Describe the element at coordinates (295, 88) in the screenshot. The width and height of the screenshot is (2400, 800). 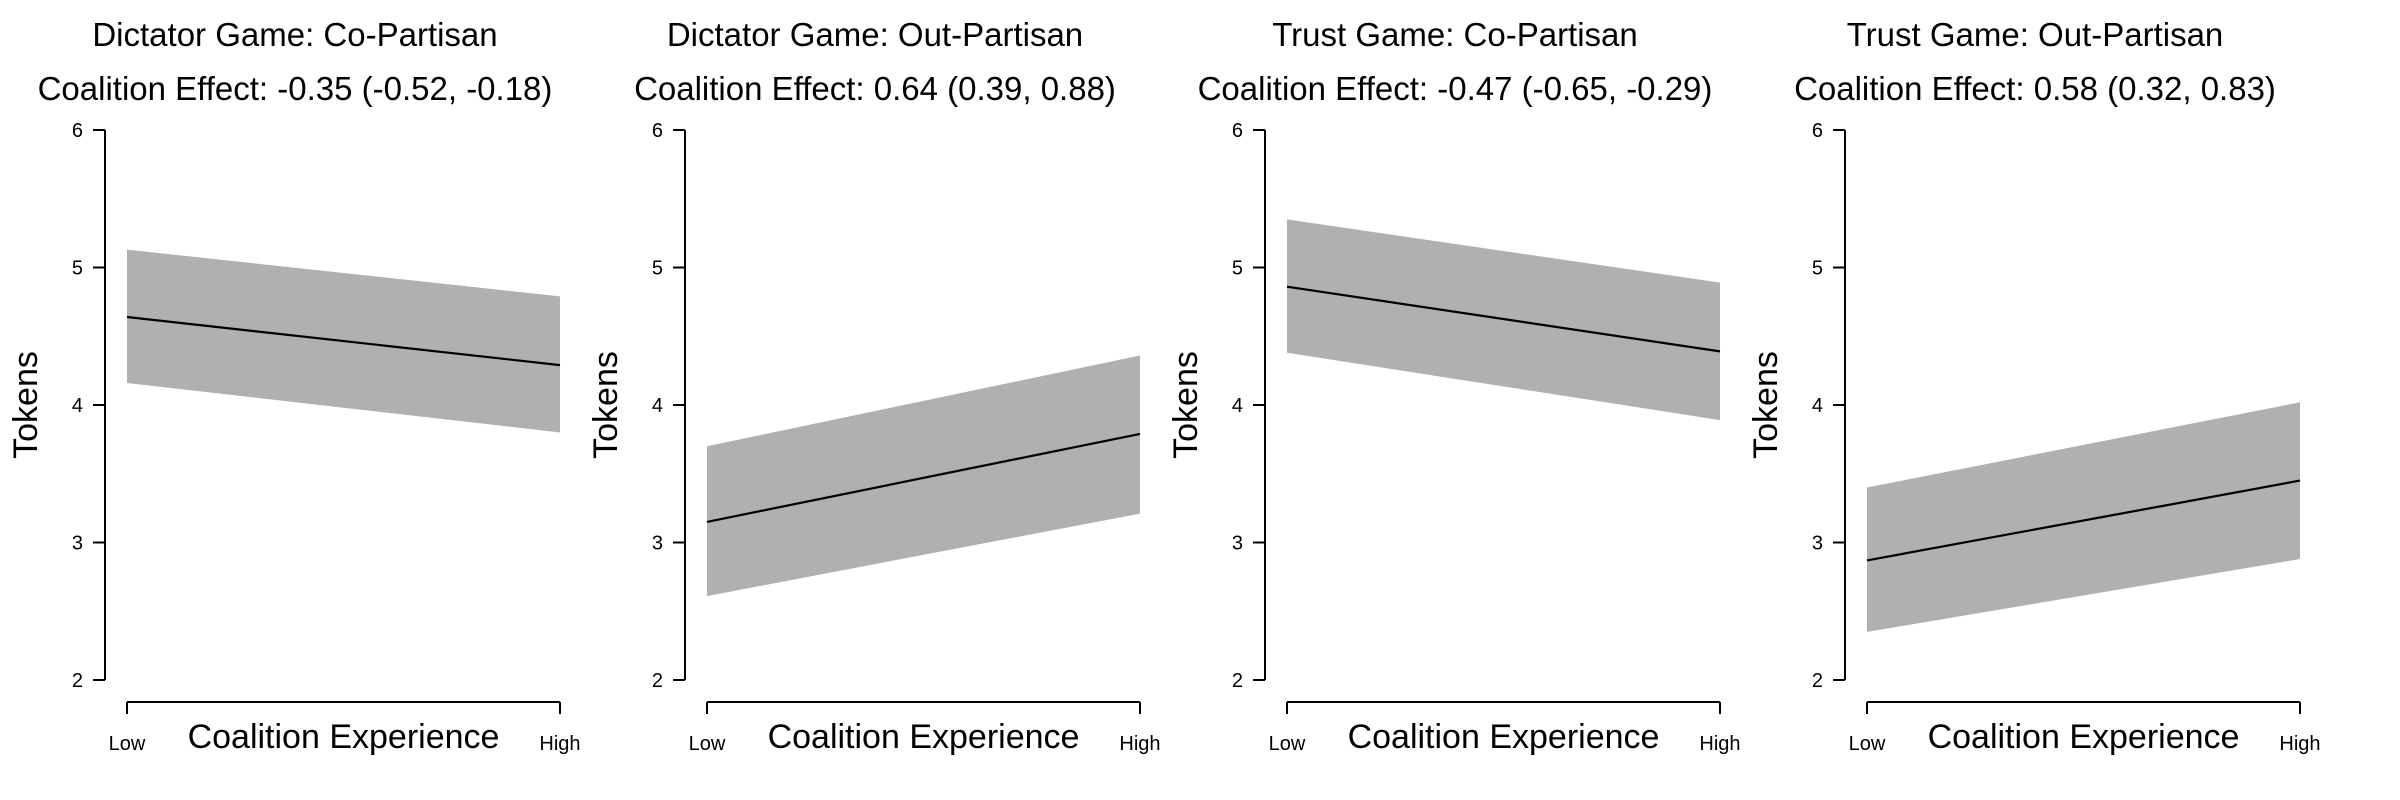
I see `panel-subtitle: Coalition Effect: -0.35 (-0.52, -0.18)` at that location.